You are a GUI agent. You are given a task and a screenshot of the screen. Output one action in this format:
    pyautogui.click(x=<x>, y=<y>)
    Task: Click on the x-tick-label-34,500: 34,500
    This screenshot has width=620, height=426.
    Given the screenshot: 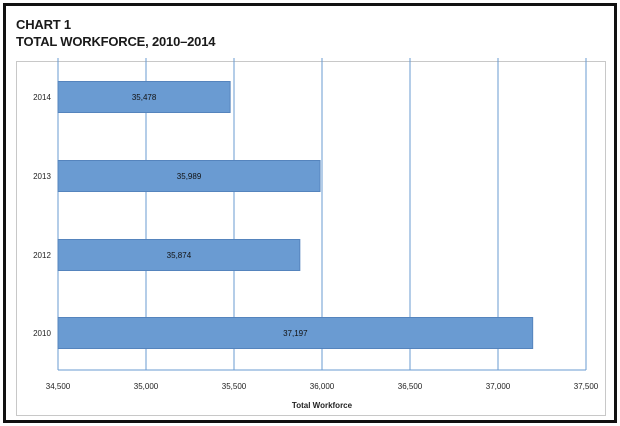 What is the action you would take?
    pyautogui.click(x=58, y=386)
    